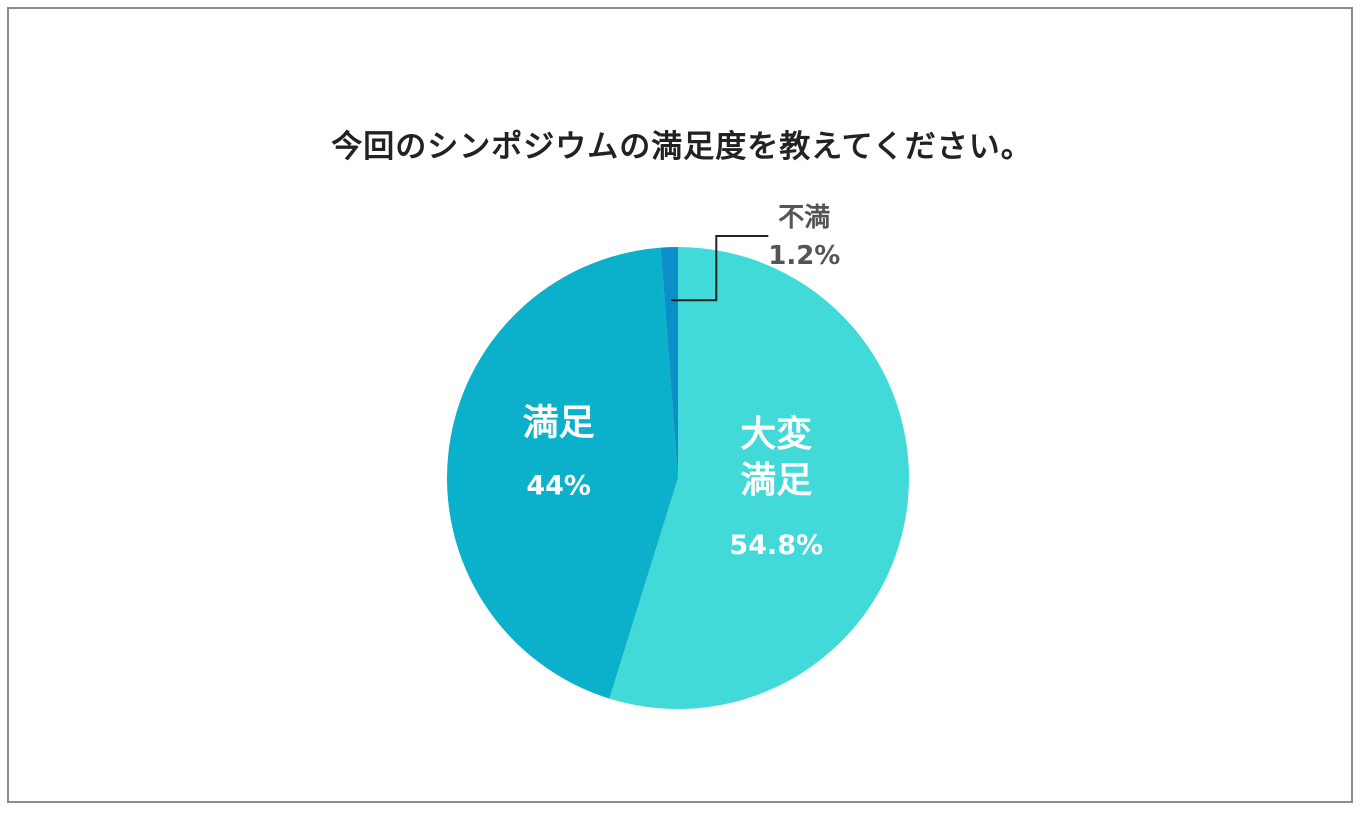 Image resolution: width=1362 pixels, height=814 pixels. I want to click on slice-label-dissatisfied: 不満, so click(804, 218).